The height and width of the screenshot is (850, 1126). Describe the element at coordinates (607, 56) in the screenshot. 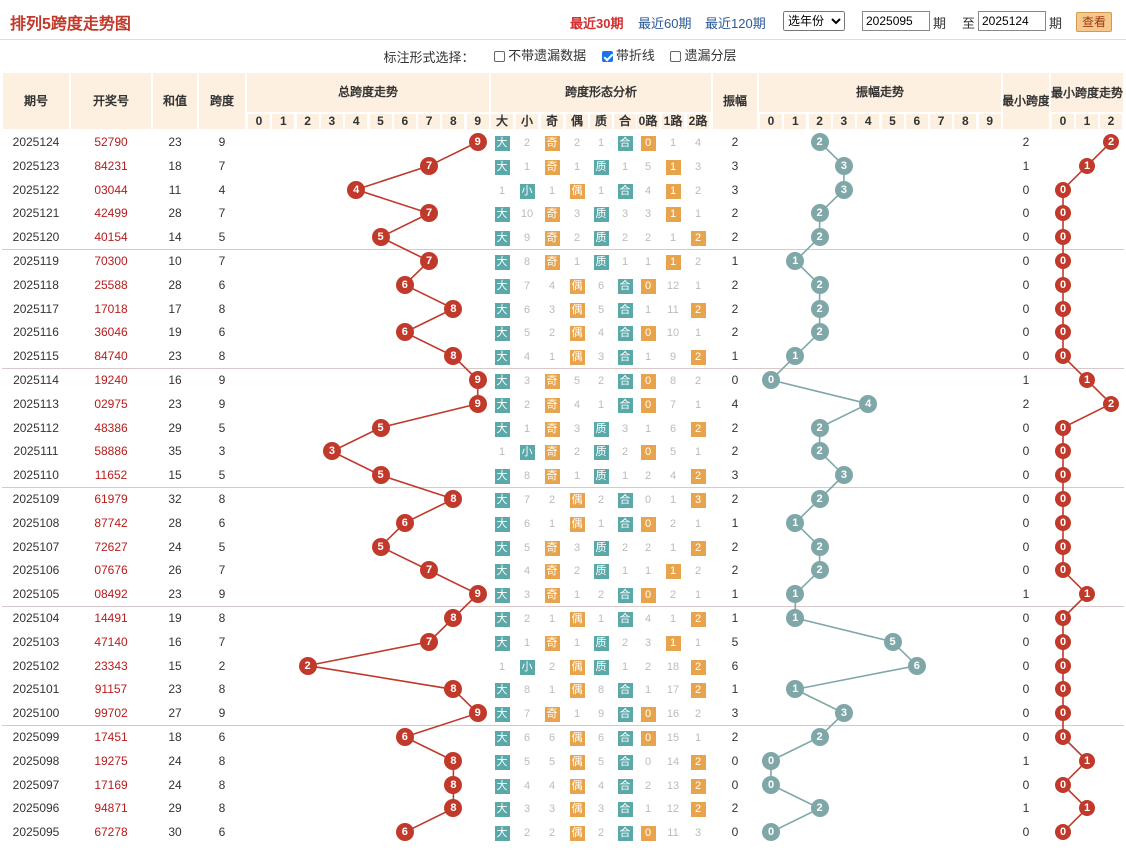

I see `checkbox-checked-icon` at that location.